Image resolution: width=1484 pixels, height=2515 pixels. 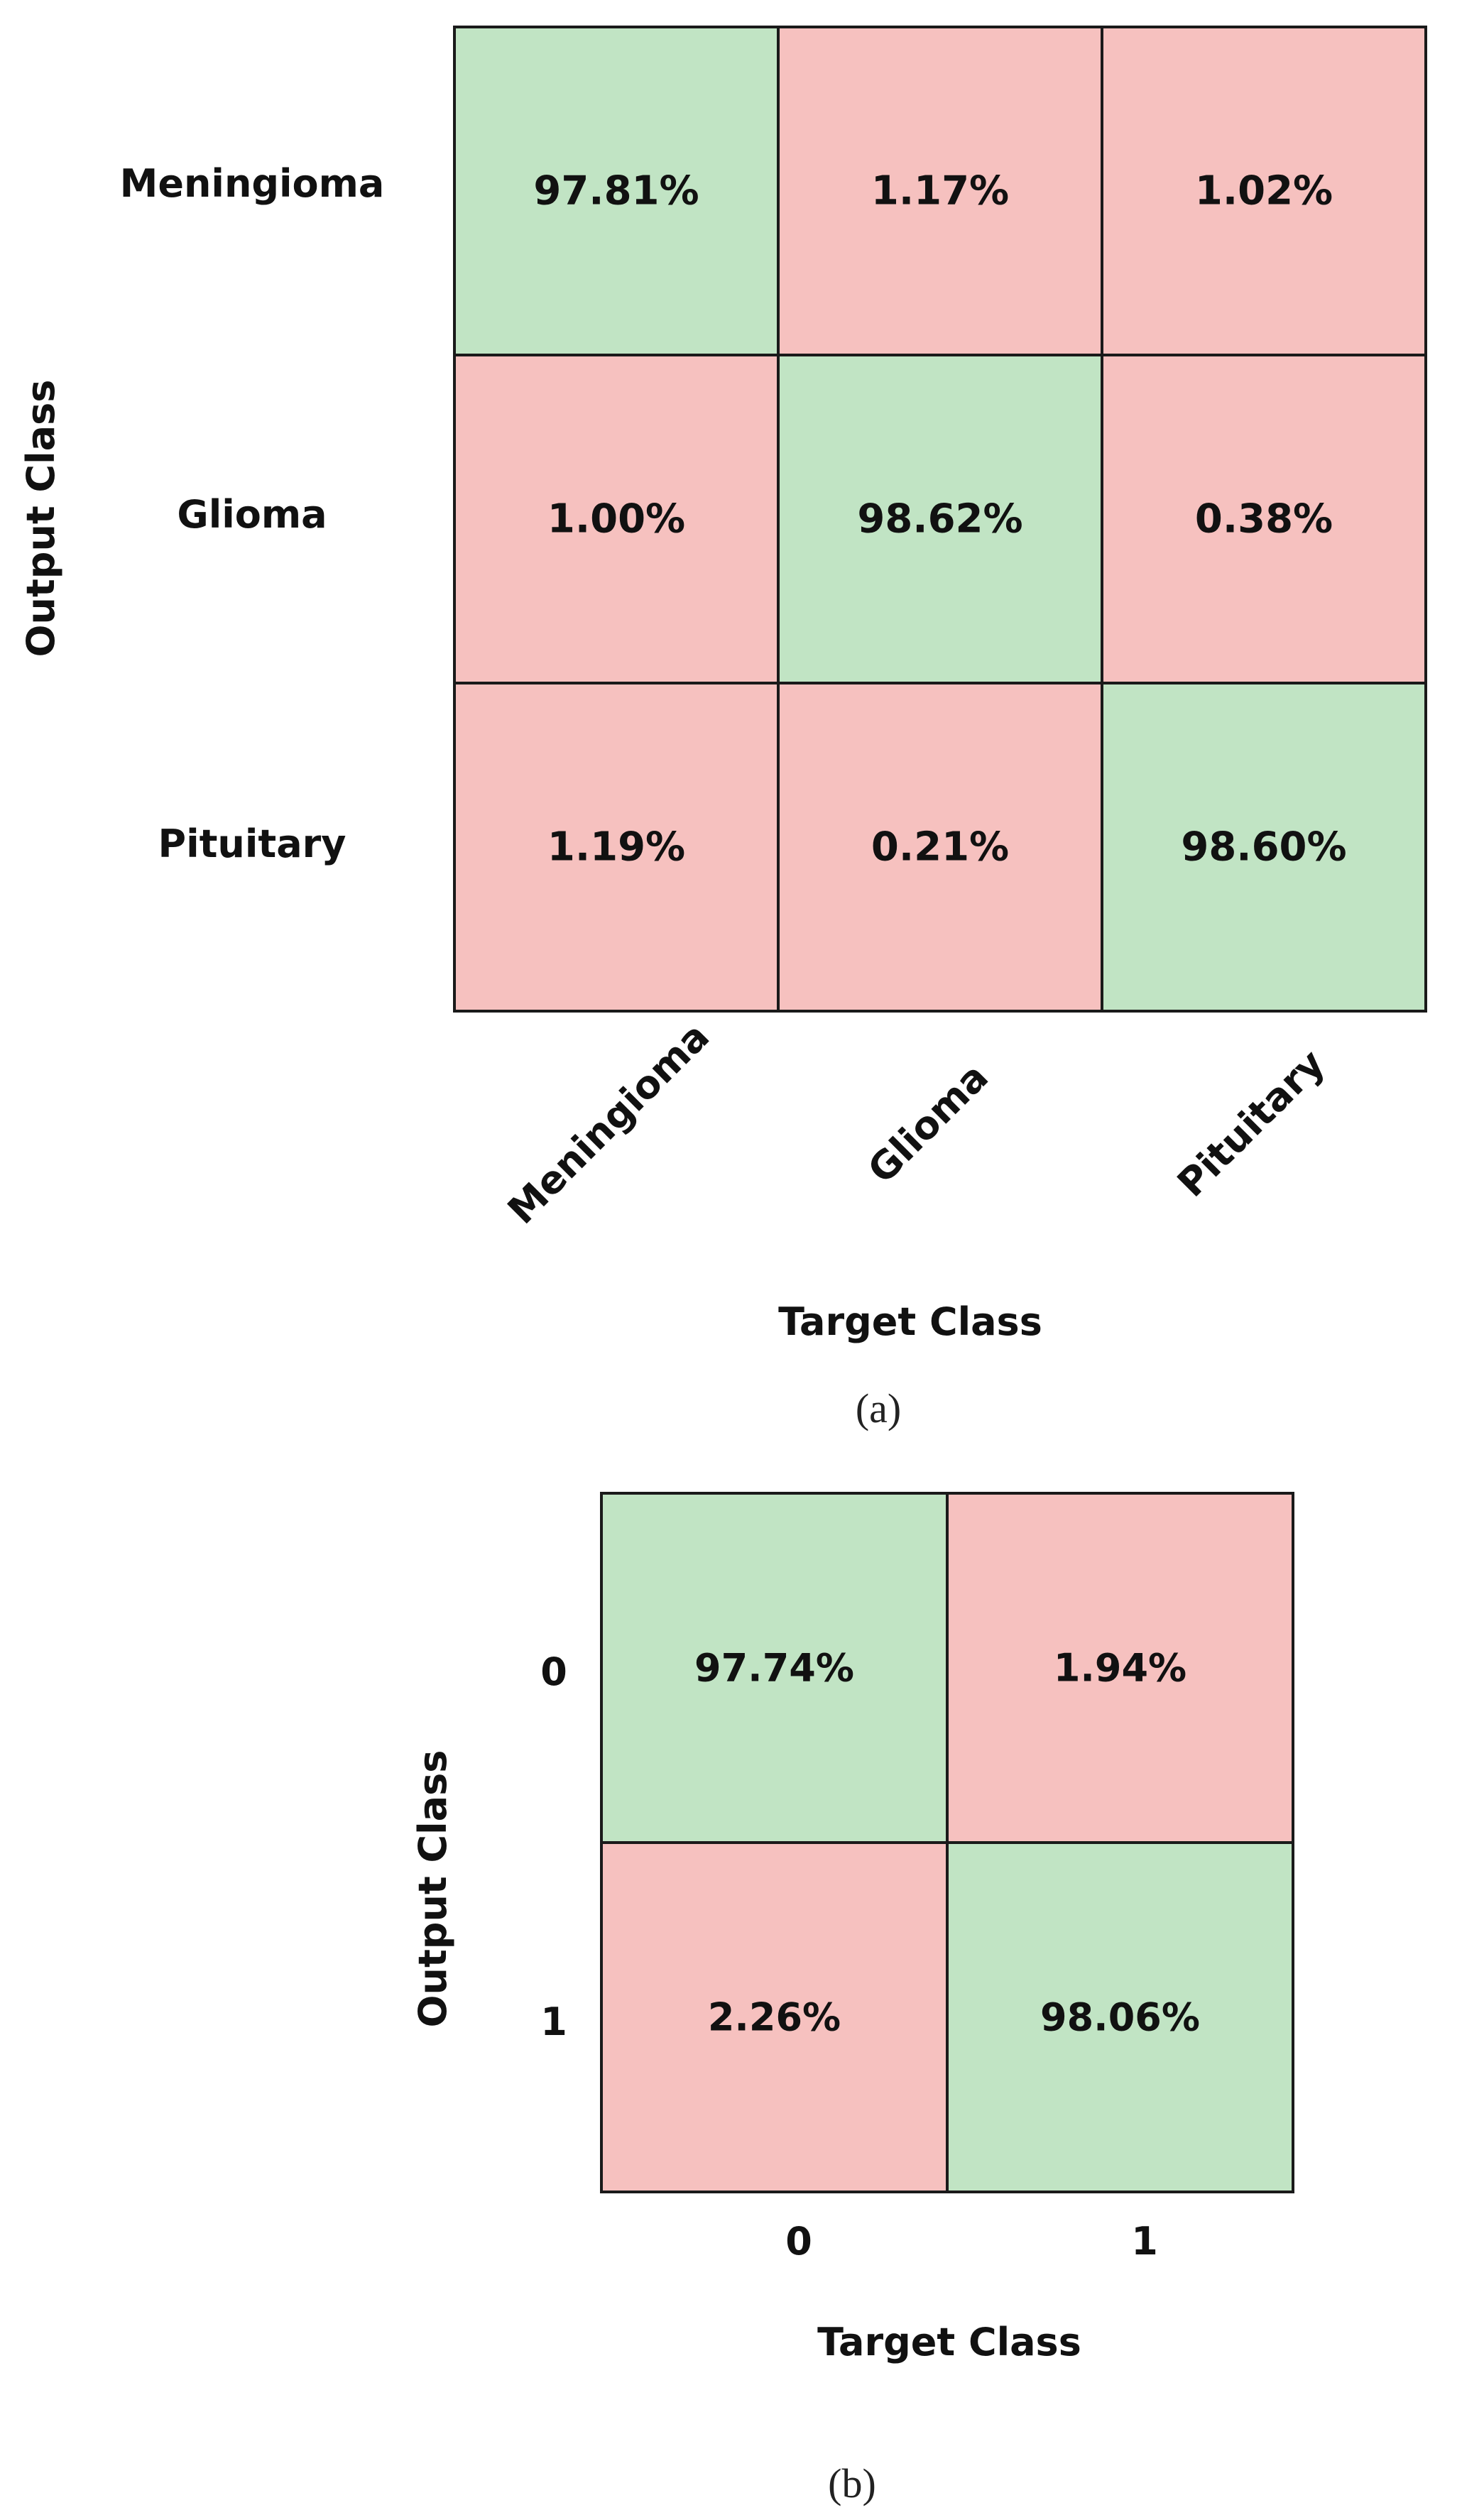 I want to click on matrix-b-x-axis-title: Target Class, so click(x=949, y=2342).